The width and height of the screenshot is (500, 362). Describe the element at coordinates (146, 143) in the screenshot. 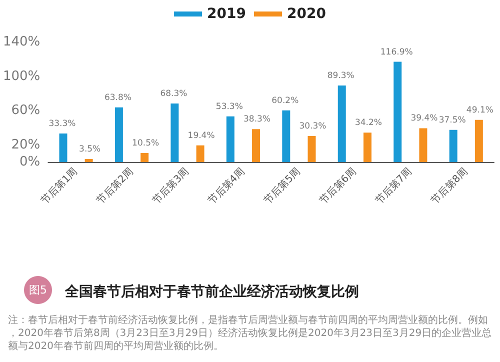

I see `data-label: 10.5%` at that location.